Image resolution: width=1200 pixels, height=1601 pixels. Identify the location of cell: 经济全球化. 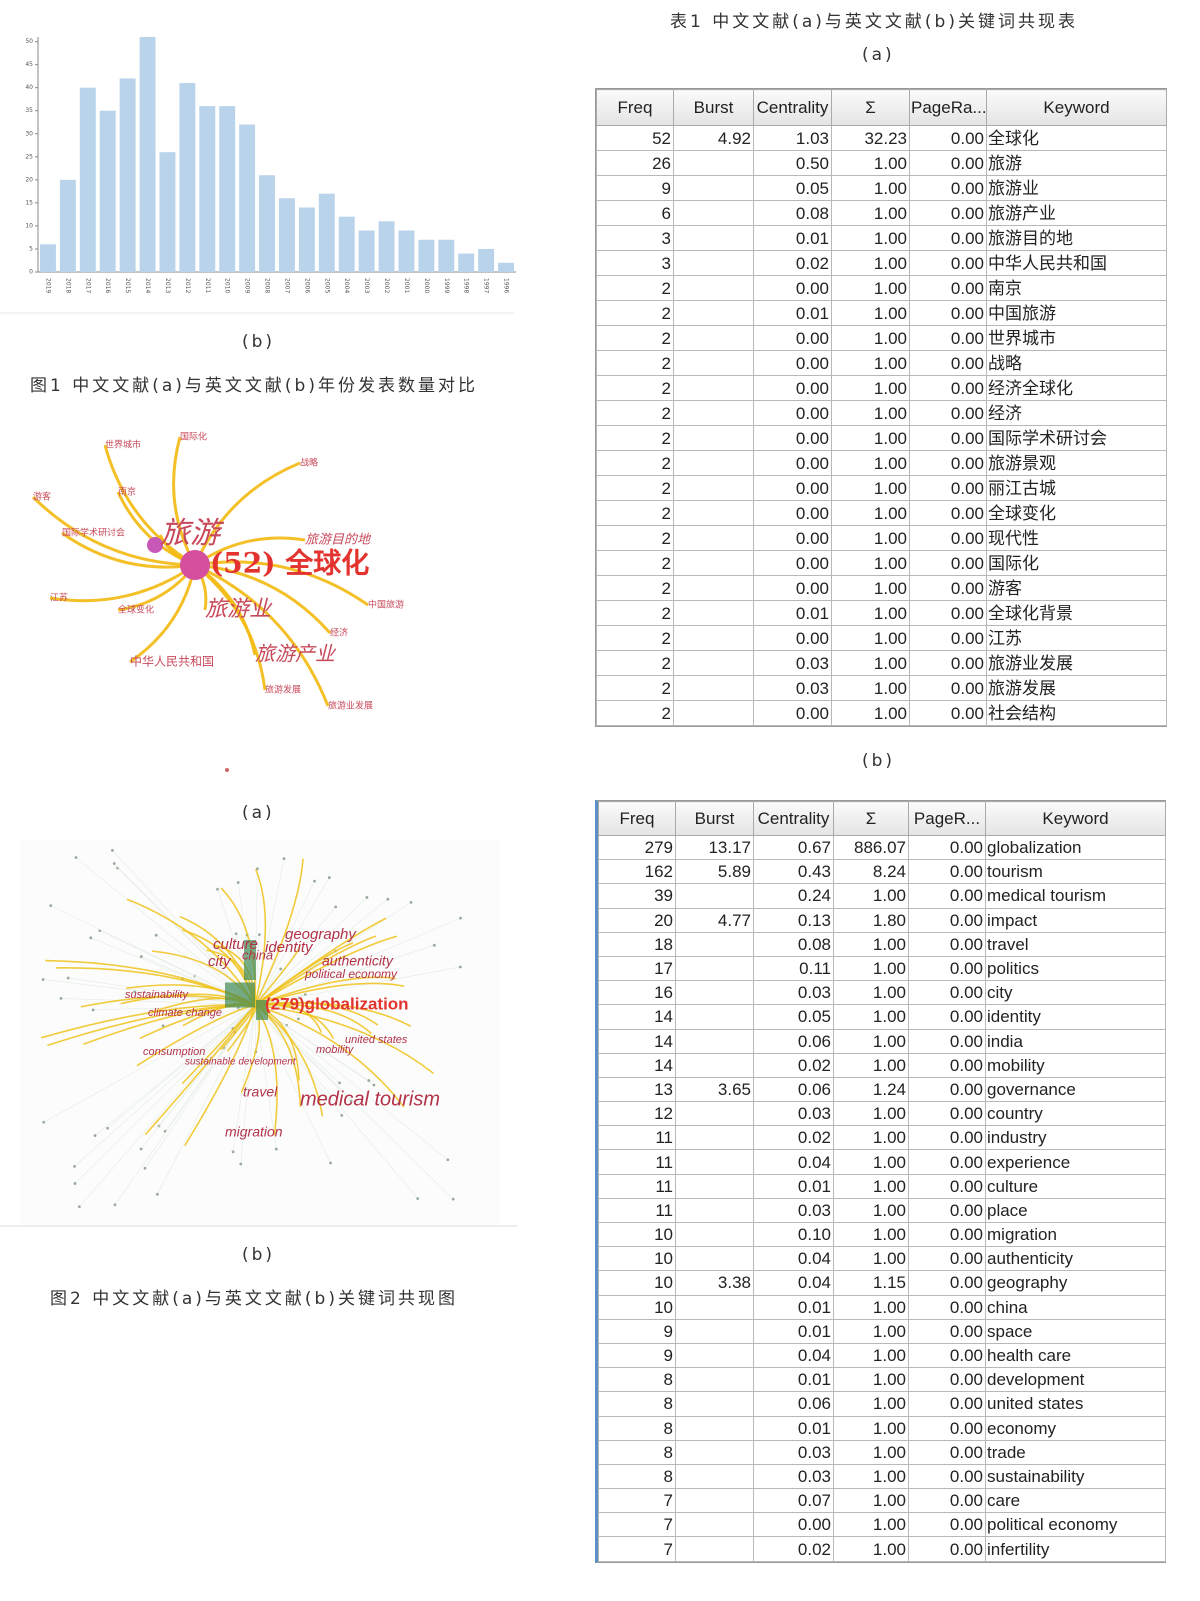
(1076, 388).